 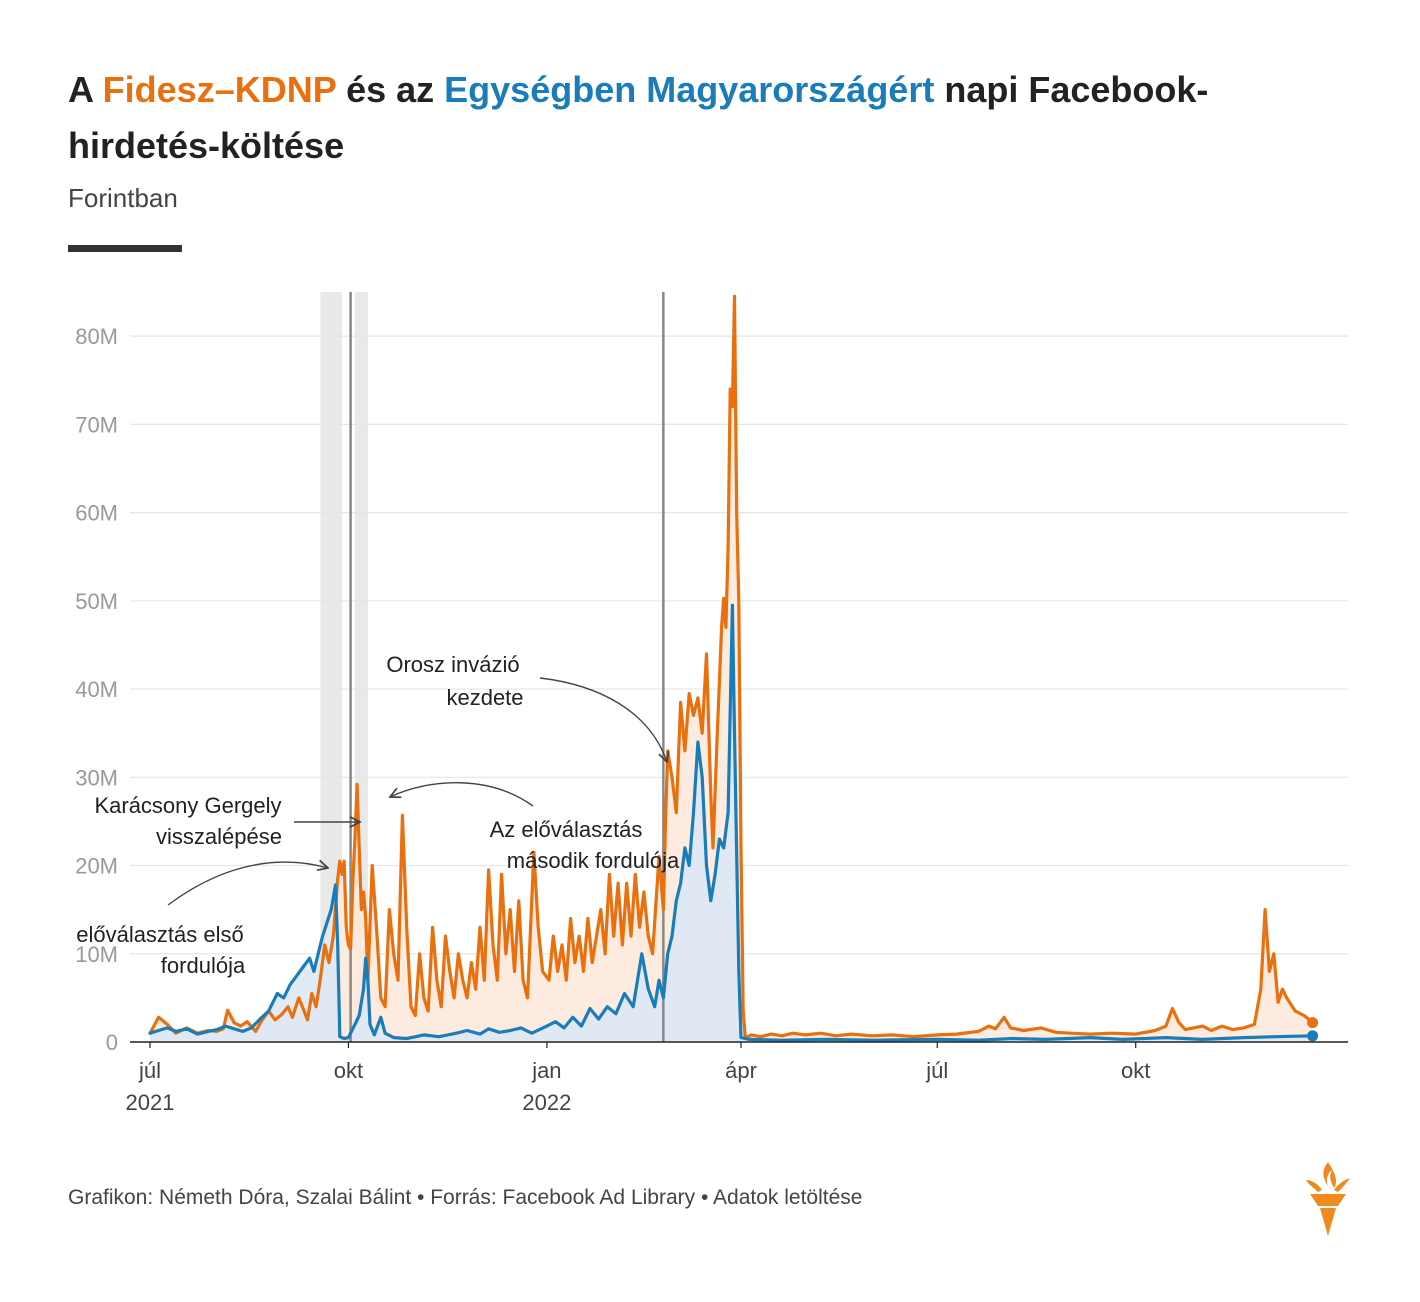 What do you see at coordinates (96, 336) in the screenshot?
I see `y-tick-label: 80M` at bounding box center [96, 336].